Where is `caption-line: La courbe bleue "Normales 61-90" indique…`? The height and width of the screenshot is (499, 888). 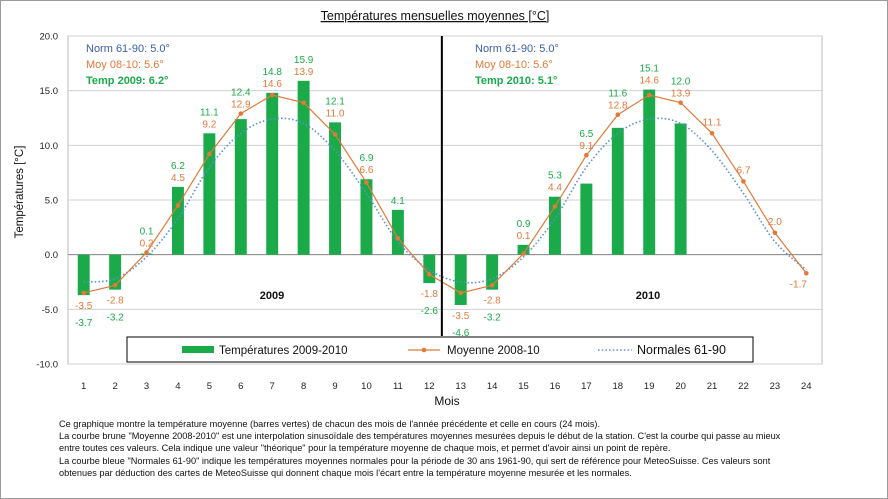 caption-line: La courbe bleue "Normales 61-90" indique… is located at coordinates (415, 460).